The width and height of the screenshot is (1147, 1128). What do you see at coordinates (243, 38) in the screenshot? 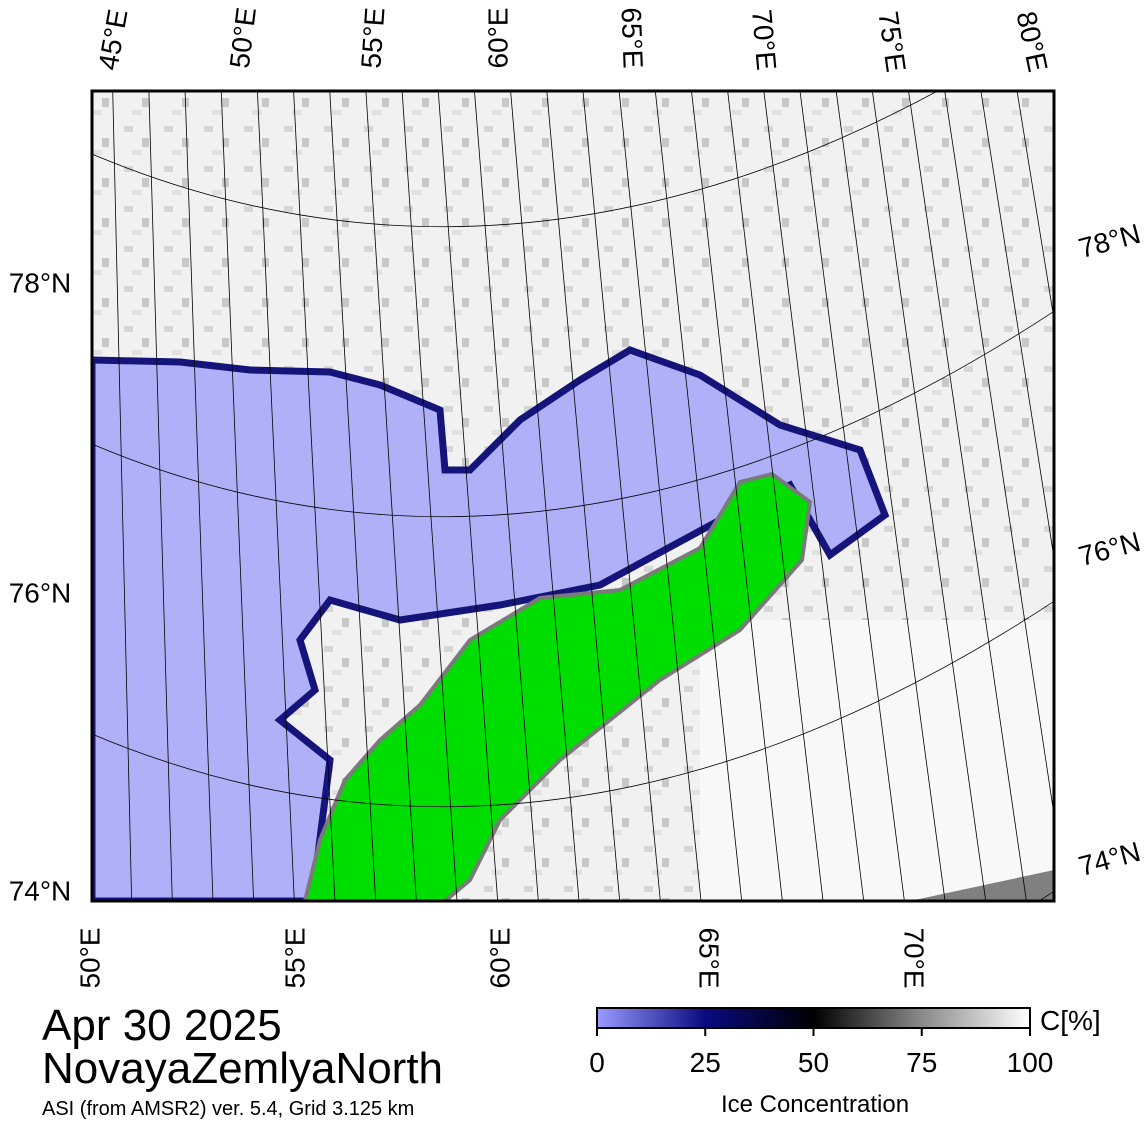
I see `top-lon-label: 50°E` at bounding box center [243, 38].